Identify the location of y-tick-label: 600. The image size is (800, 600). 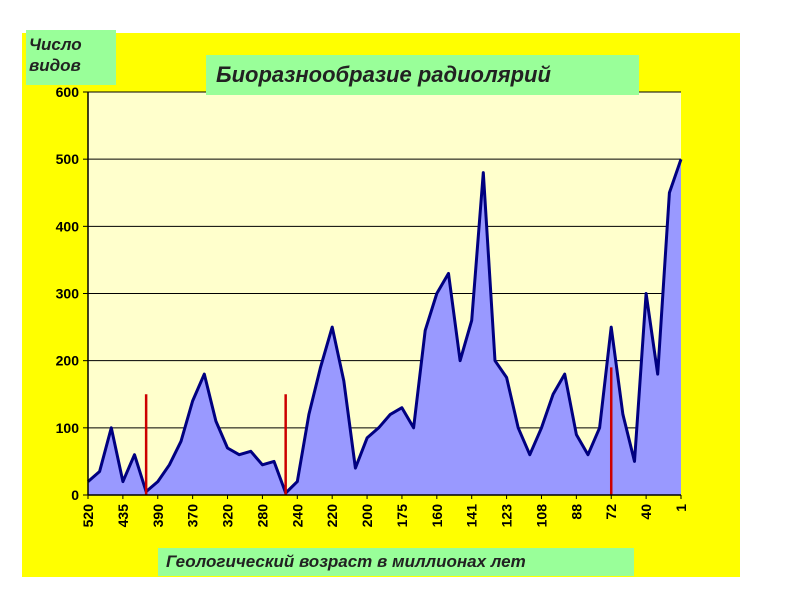
(68, 92).